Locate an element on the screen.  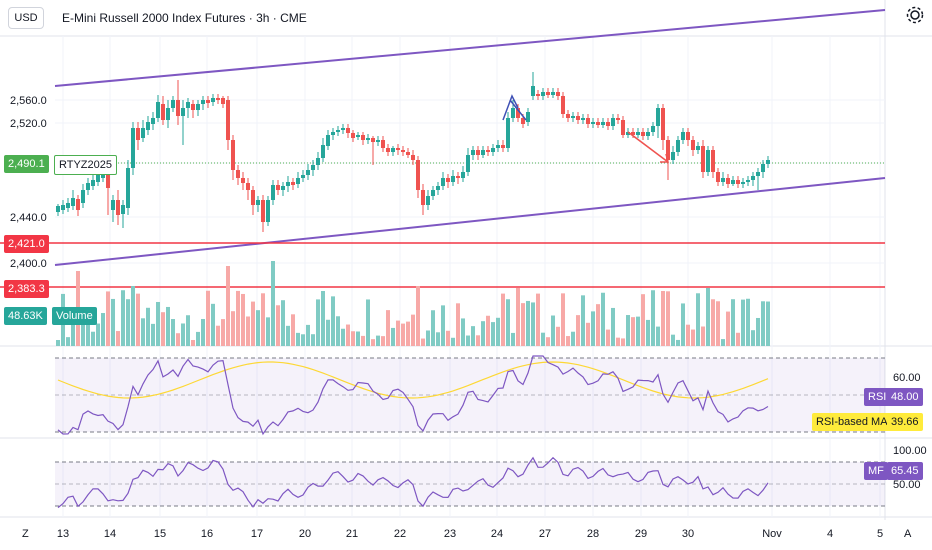
rsi-ma-line is located at coordinates (413, 380).